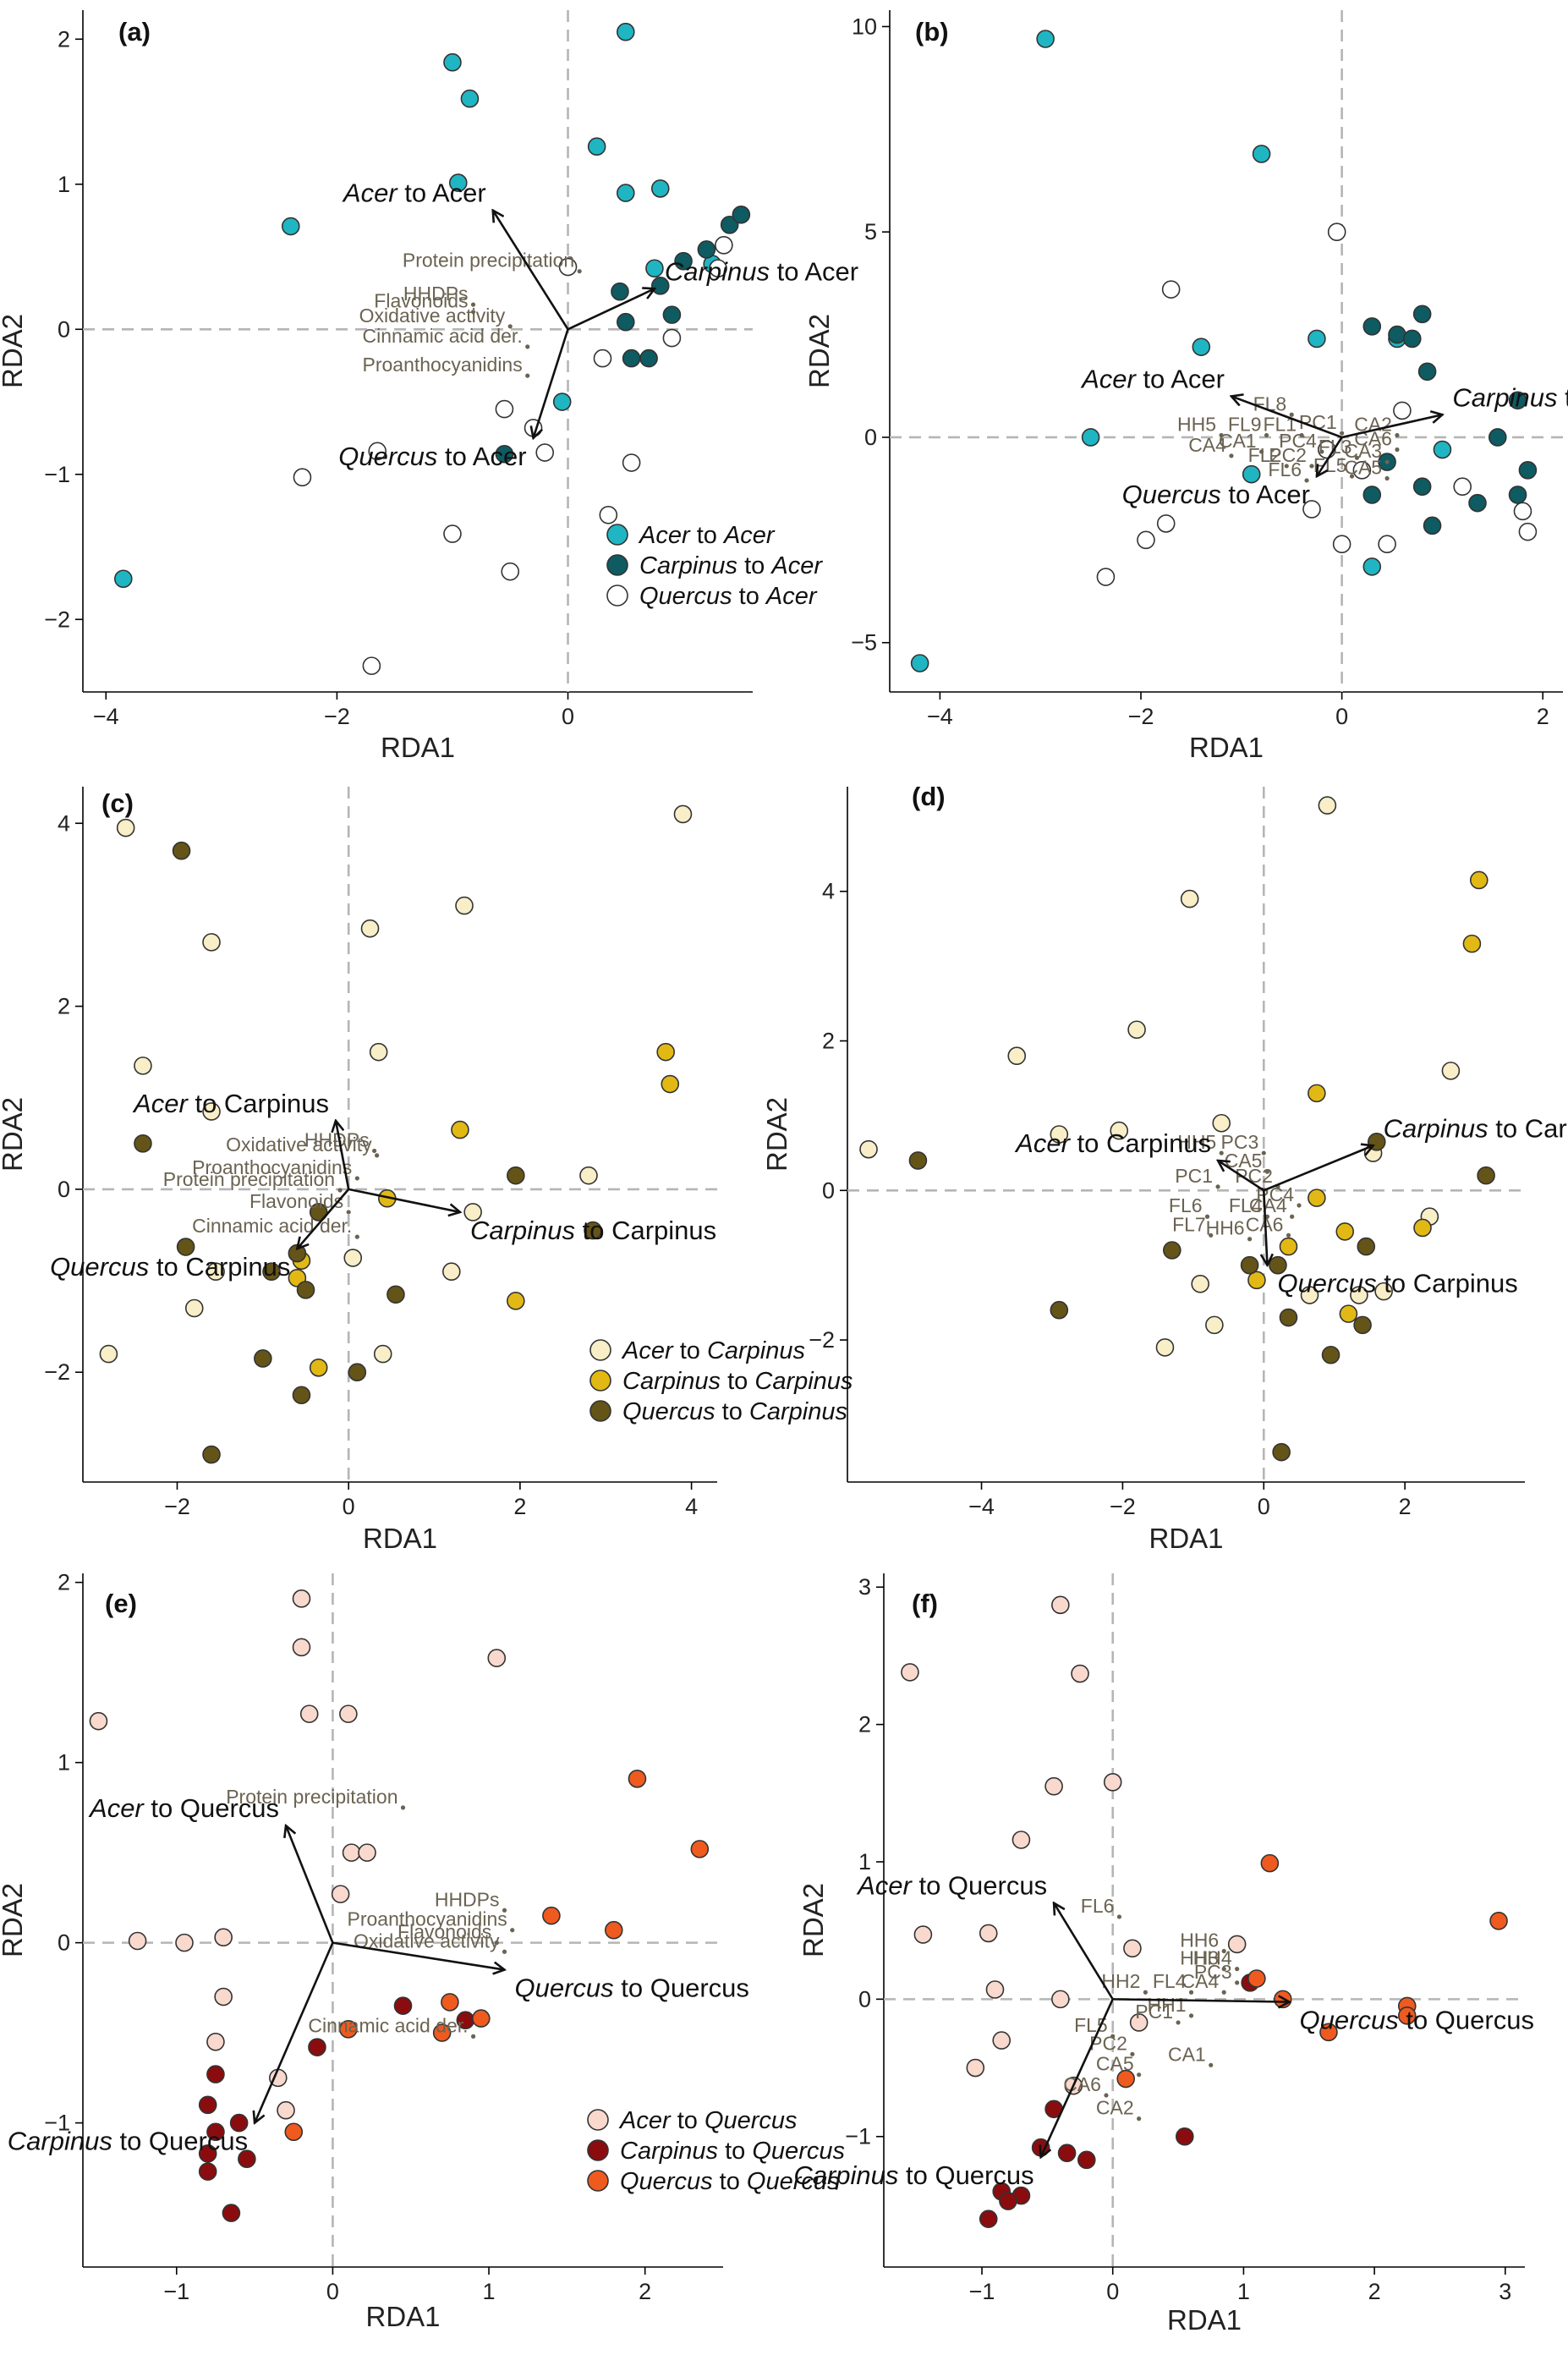 This screenshot has height=2355, width=1568. Describe the element at coordinates (1170, 1981) in the screenshot. I see `variable-label: FL4` at that location.